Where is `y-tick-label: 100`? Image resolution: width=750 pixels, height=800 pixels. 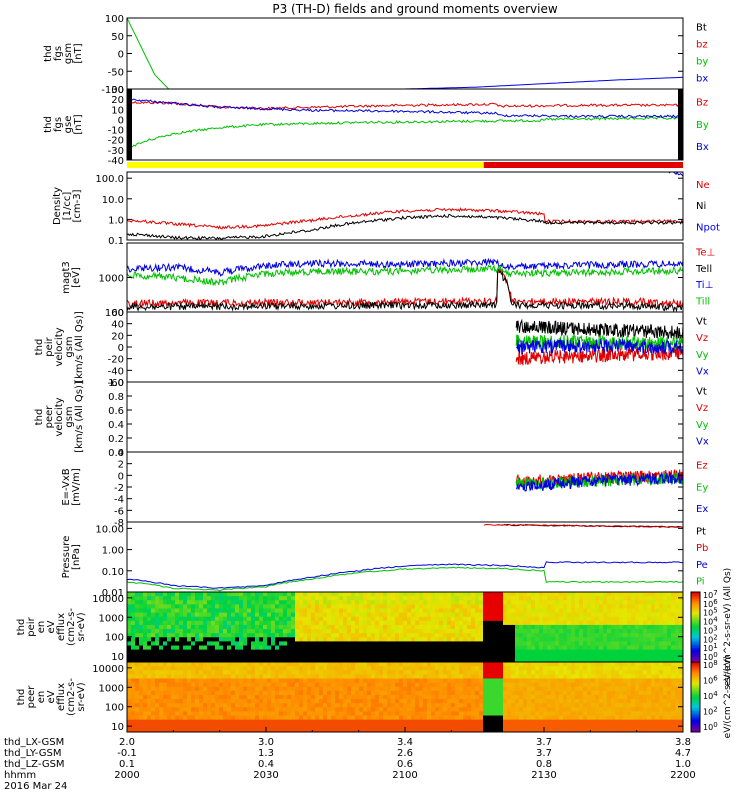
y-tick-label: 100 is located at coordinates (114, 638).